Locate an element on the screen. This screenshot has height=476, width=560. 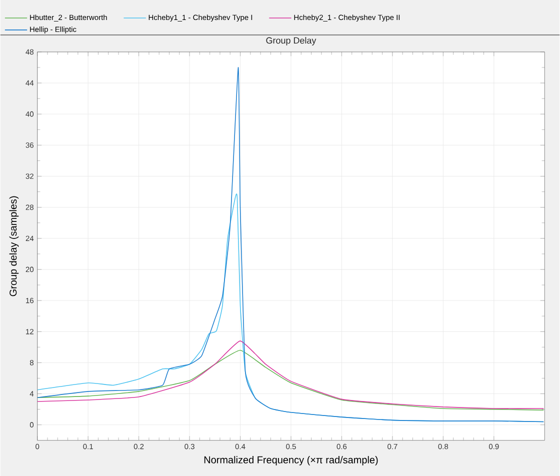
x-axis-title: Normalized Frequency (×π rad/sample) is located at coordinates (291, 461).